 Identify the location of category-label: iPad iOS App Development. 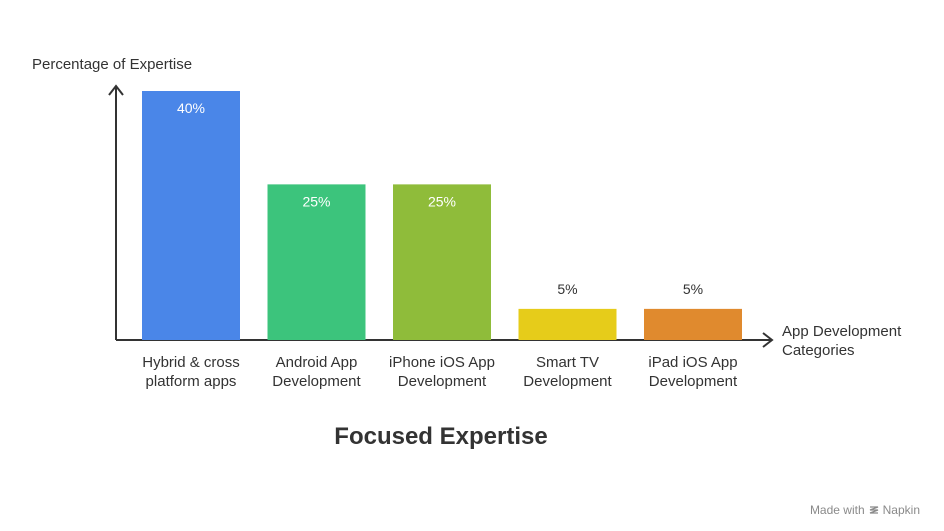
(693, 372).